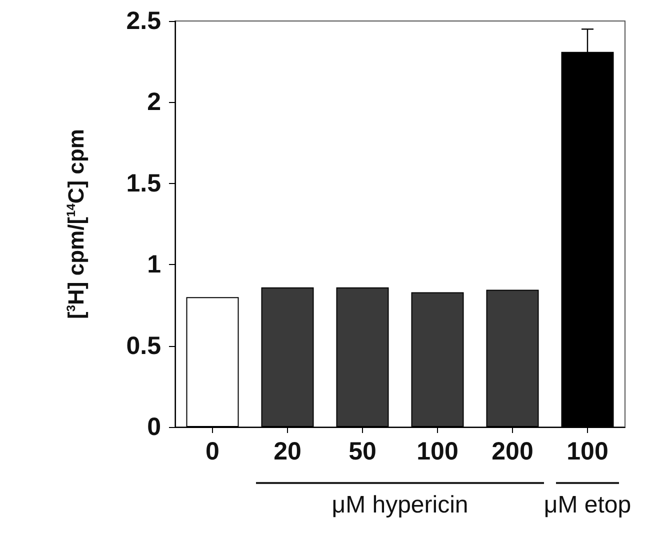 The width and height of the screenshot is (654, 533). What do you see at coordinates (144, 21) in the screenshot?
I see `y-tick-label: 2.5` at bounding box center [144, 21].